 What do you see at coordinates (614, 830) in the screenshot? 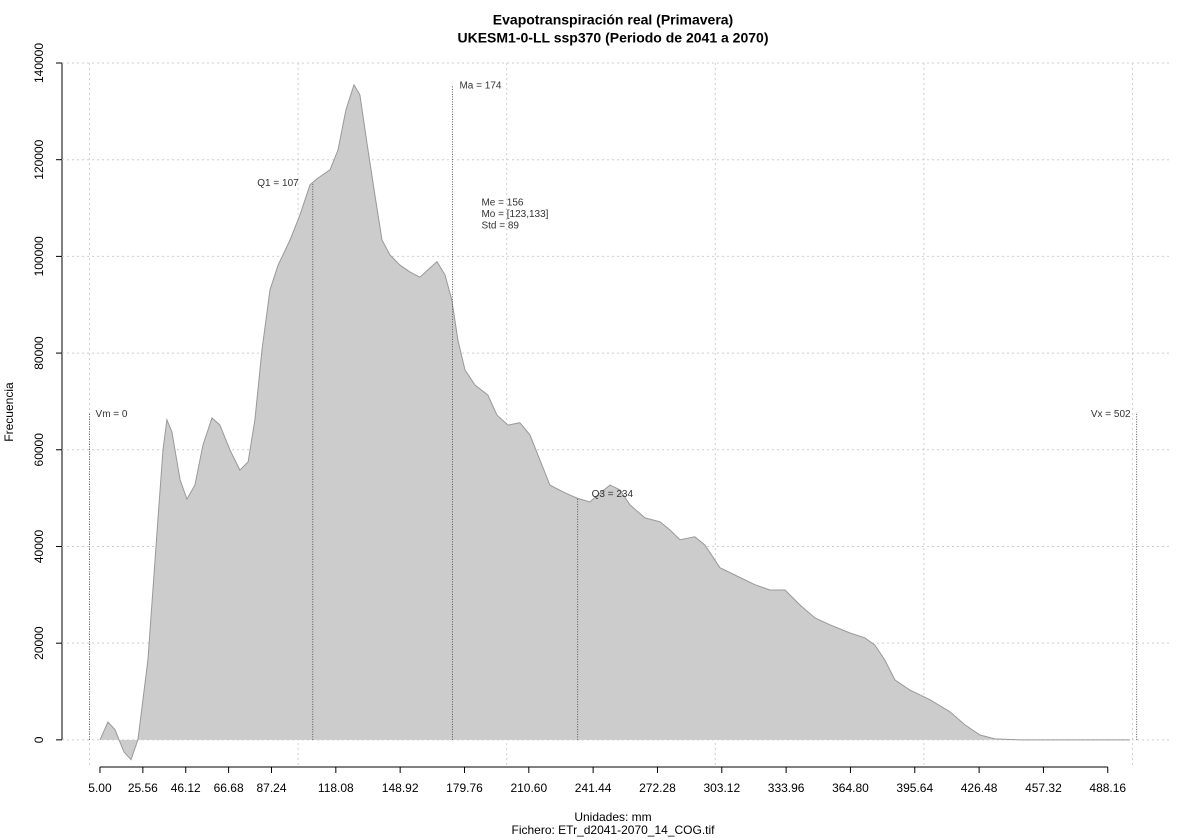
I see `caption: Fichero: ETr_d2041-2070_14_COG.tif` at bounding box center [614, 830].